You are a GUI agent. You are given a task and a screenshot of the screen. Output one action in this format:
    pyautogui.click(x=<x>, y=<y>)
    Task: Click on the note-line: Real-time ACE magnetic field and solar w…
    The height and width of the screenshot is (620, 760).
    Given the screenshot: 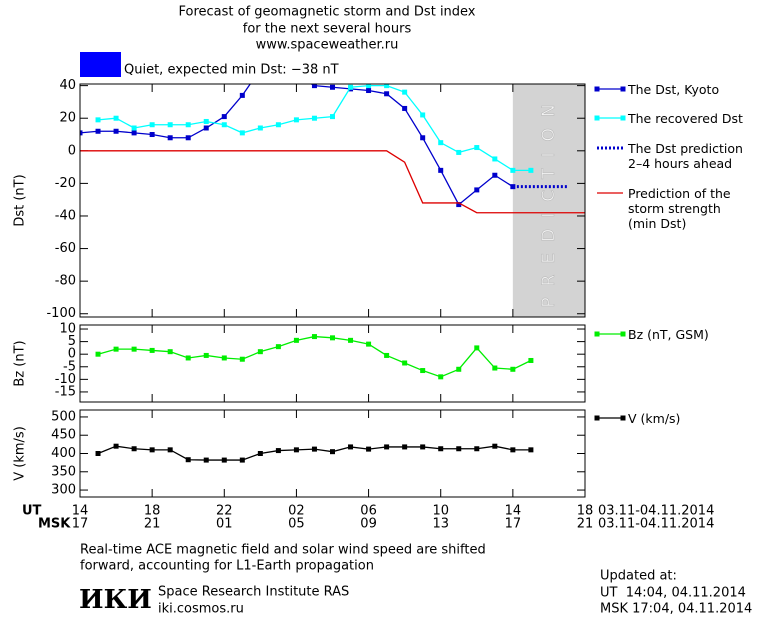 What is the action you would take?
    pyautogui.click(x=283, y=550)
    